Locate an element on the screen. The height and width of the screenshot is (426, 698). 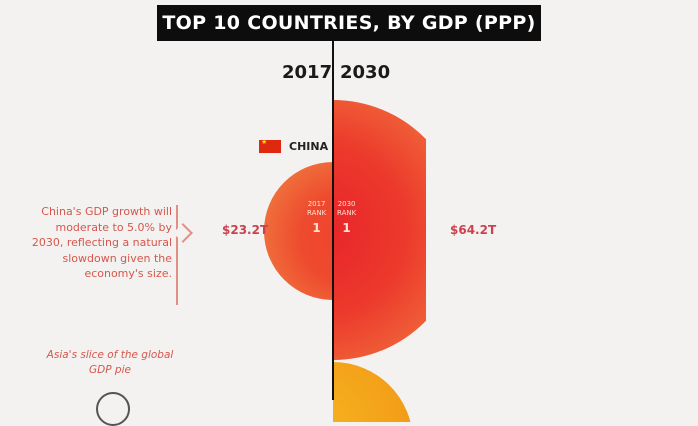
chart-title-text: TOP 10 COUNTRIES, BY GDP (PPP) is located at coordinates (349, 23).